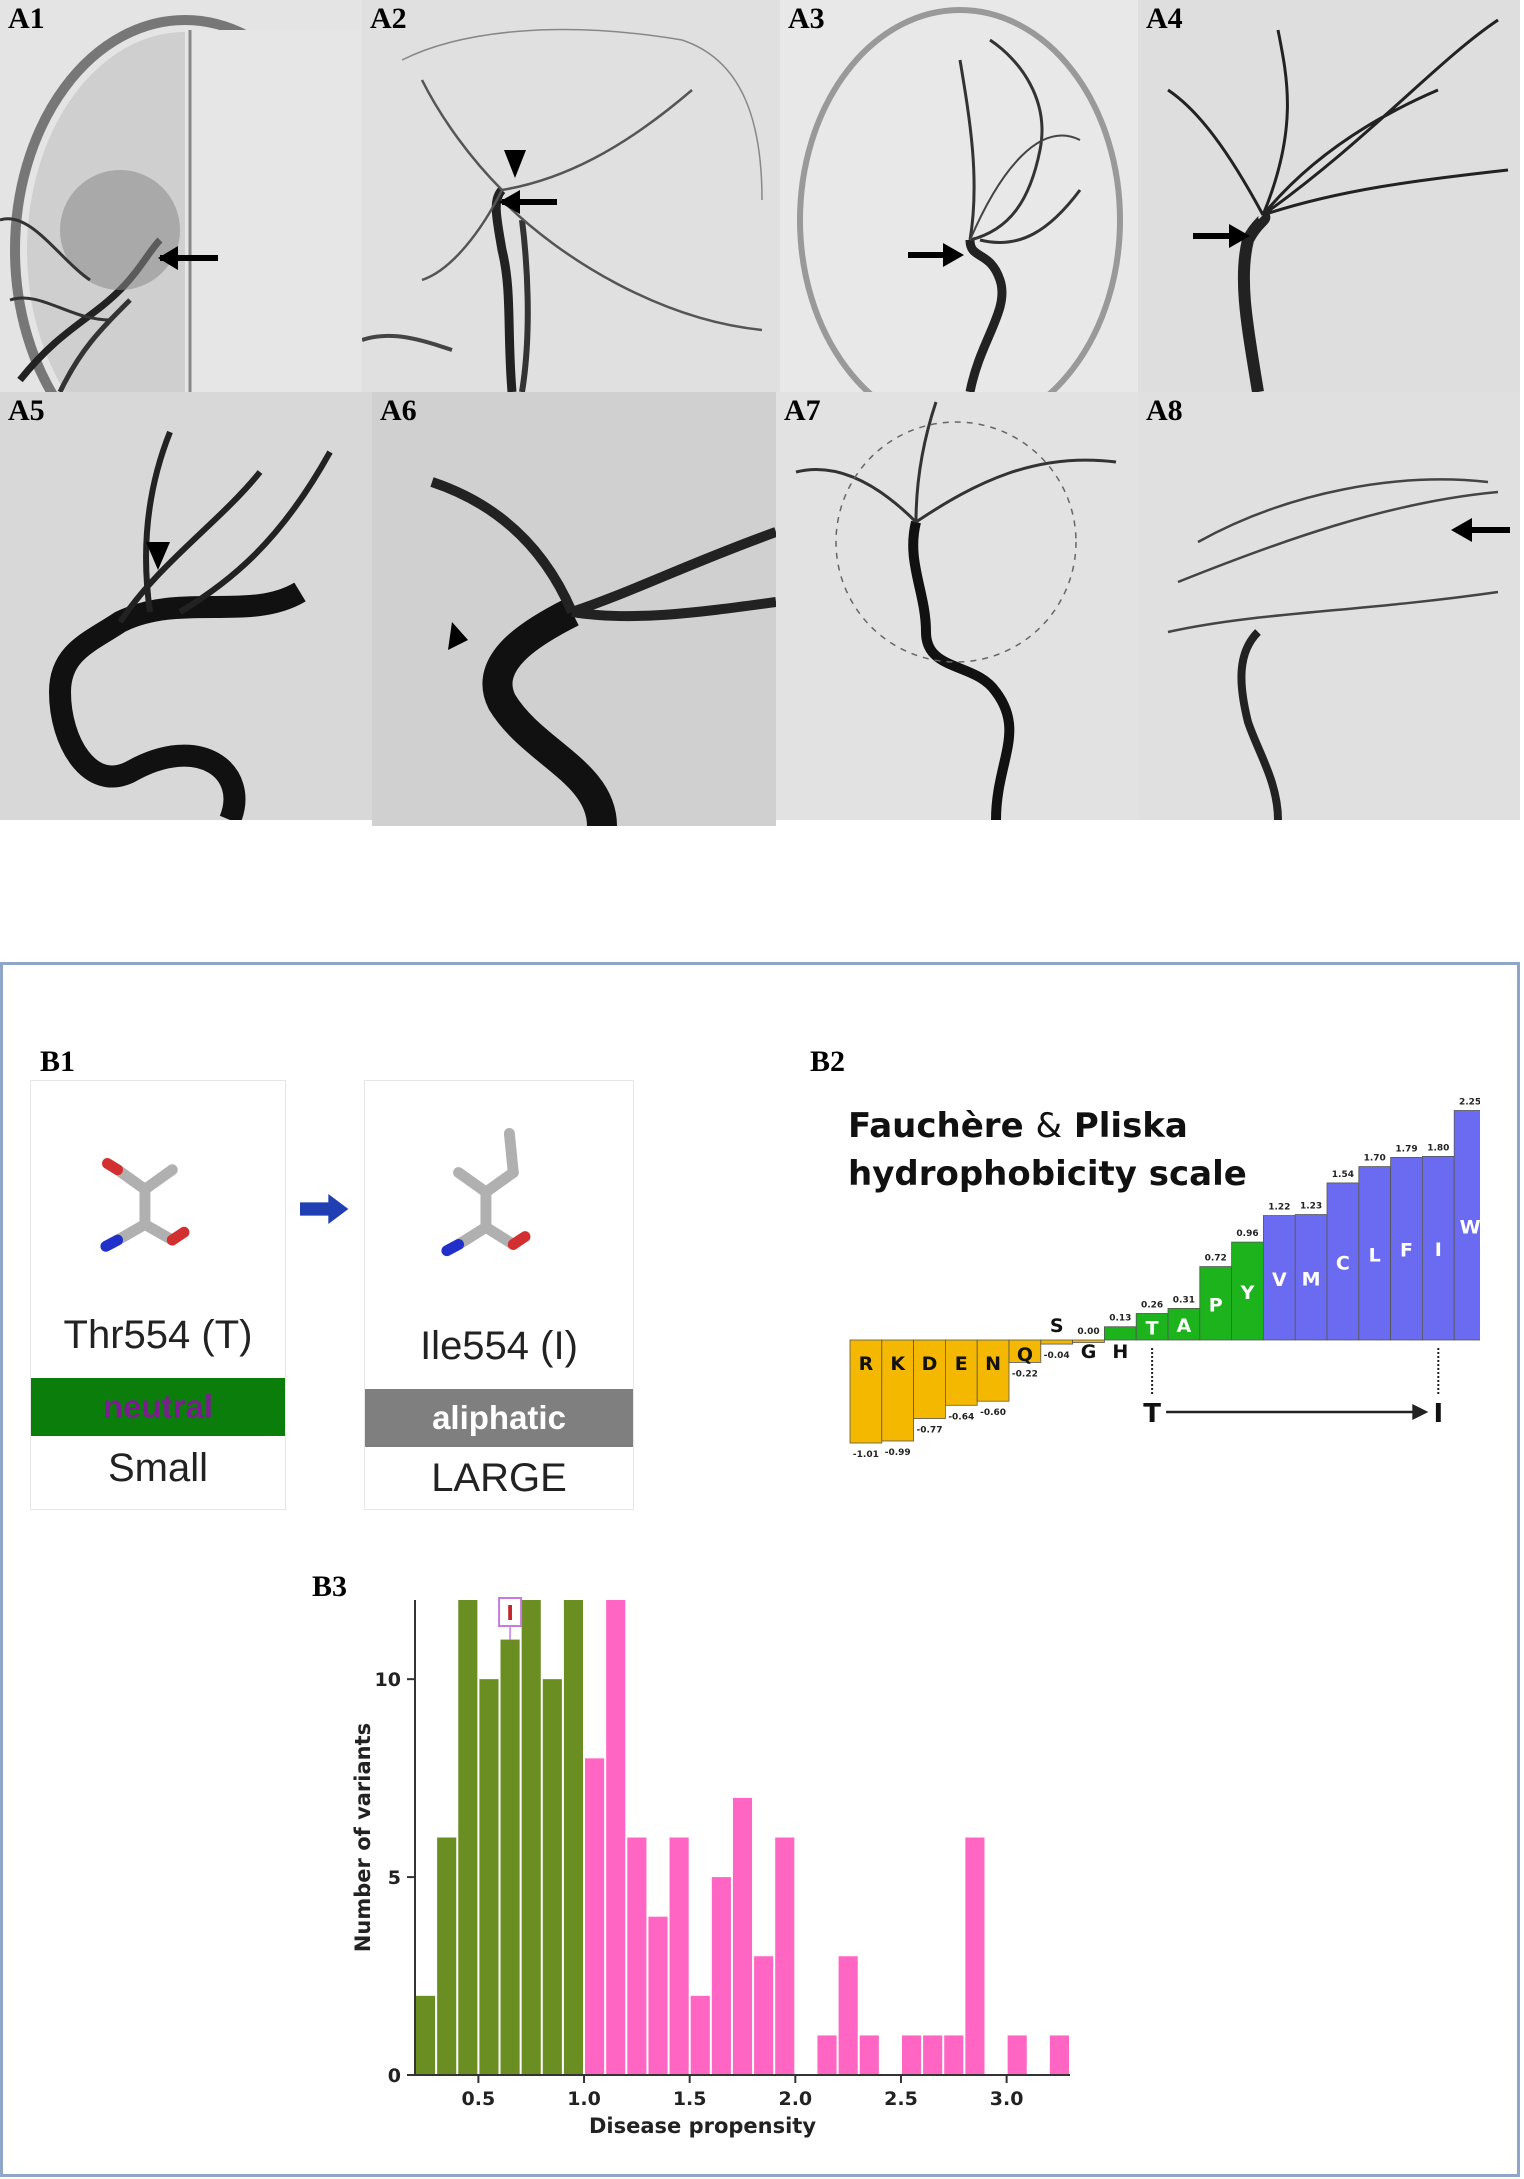 The image size is (1524, 2179). Describe the element at coordinates (930, 1431) in the screenshot. I see `scale-value-label: -0.77` at that location.